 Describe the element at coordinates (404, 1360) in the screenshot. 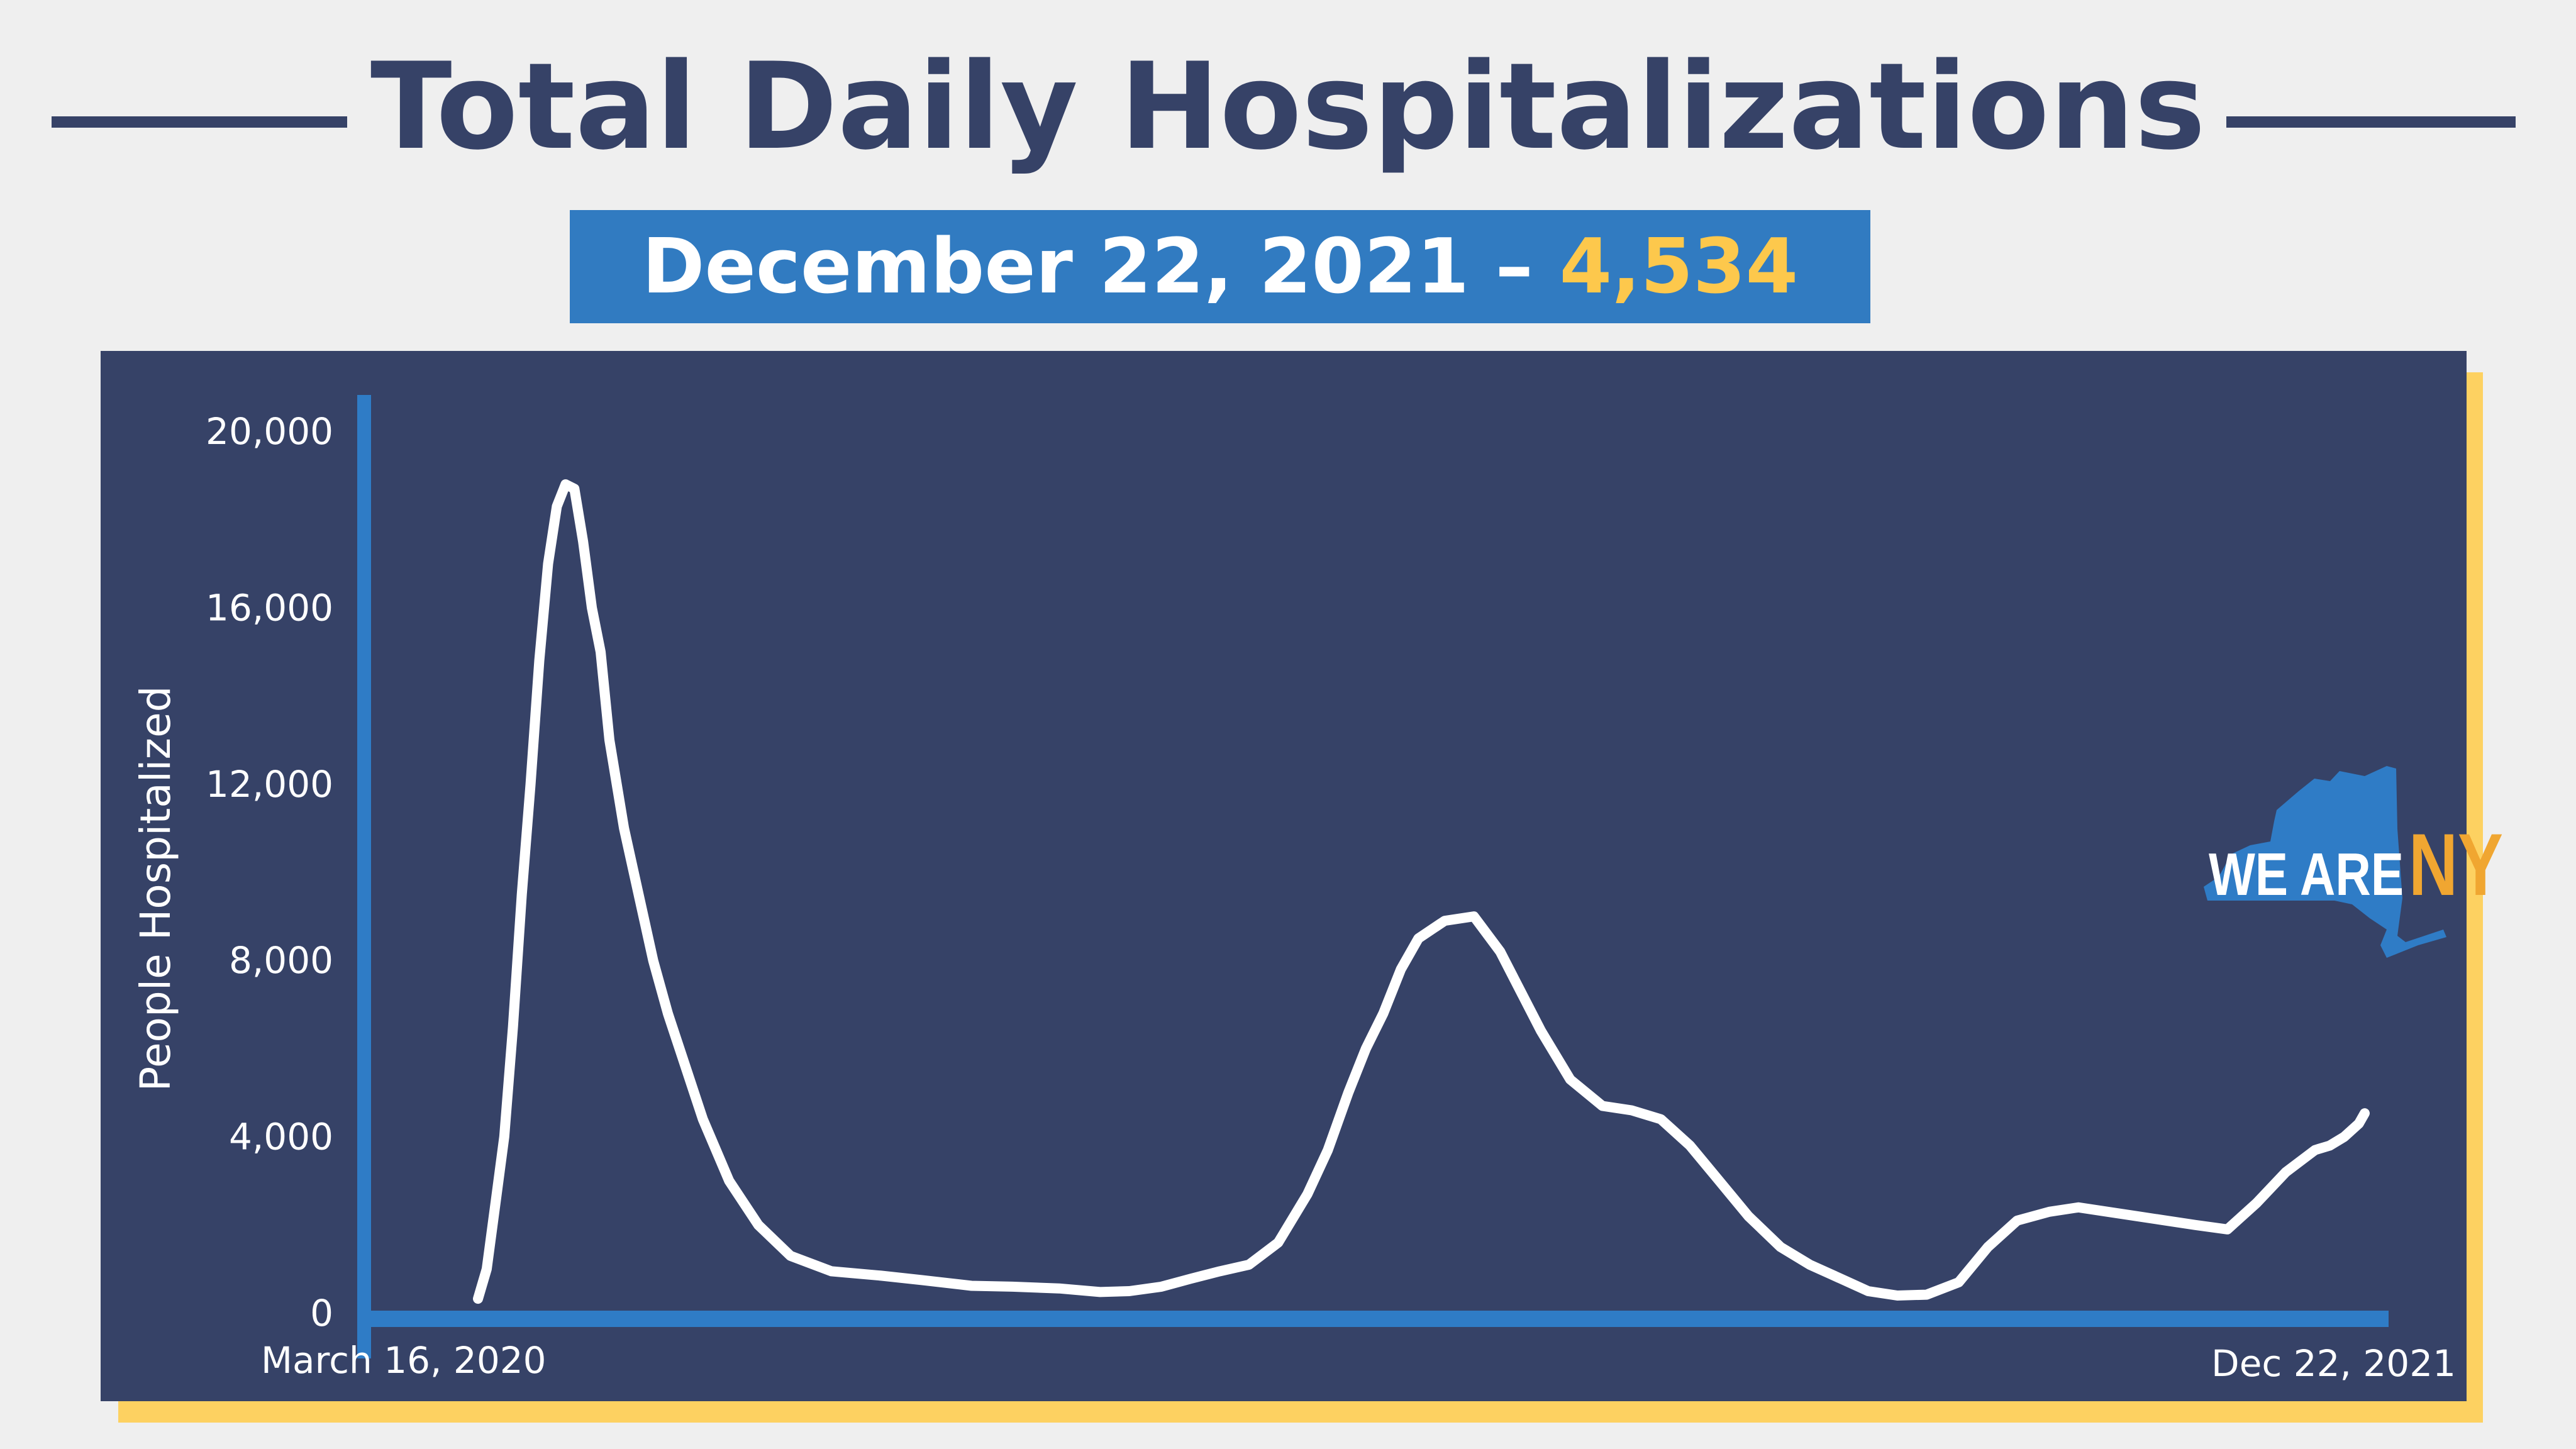

I see `x-tick-label-start: March 16, 2020` at that location.